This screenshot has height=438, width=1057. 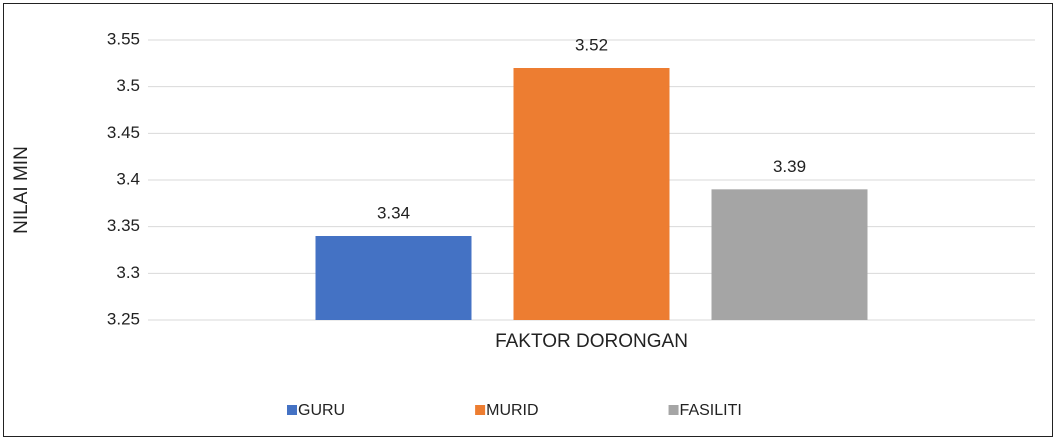 I want to click on x-tick-label: FAKTOR DORONGAN, so click(x=591, y=341).